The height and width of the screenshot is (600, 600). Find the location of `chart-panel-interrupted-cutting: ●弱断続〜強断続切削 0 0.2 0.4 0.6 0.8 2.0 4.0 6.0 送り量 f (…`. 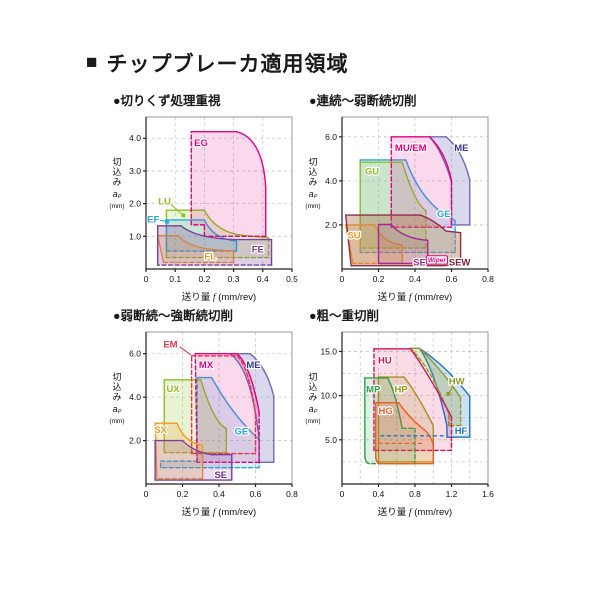

chart-panel-interrupted-cutting: ●弱断続〜強断続切削 0 0.2 0.4 0.6 0.8 2.0 4.0 6.0 送り量 f (… is located at coordinates (206, 413).